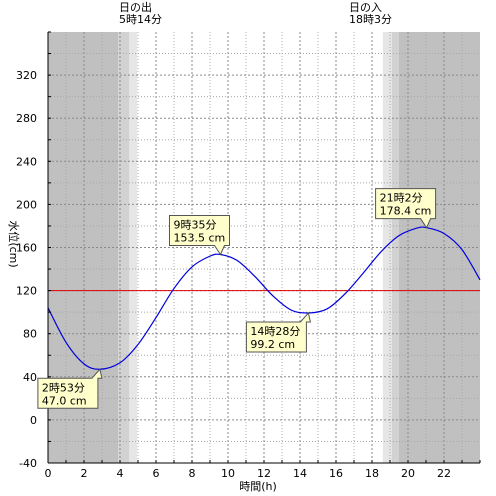  What do you see at coordinates (395, 247) in the screenshot?
I see `twilight-band-evening-dark` at bounding box center [395, 247].